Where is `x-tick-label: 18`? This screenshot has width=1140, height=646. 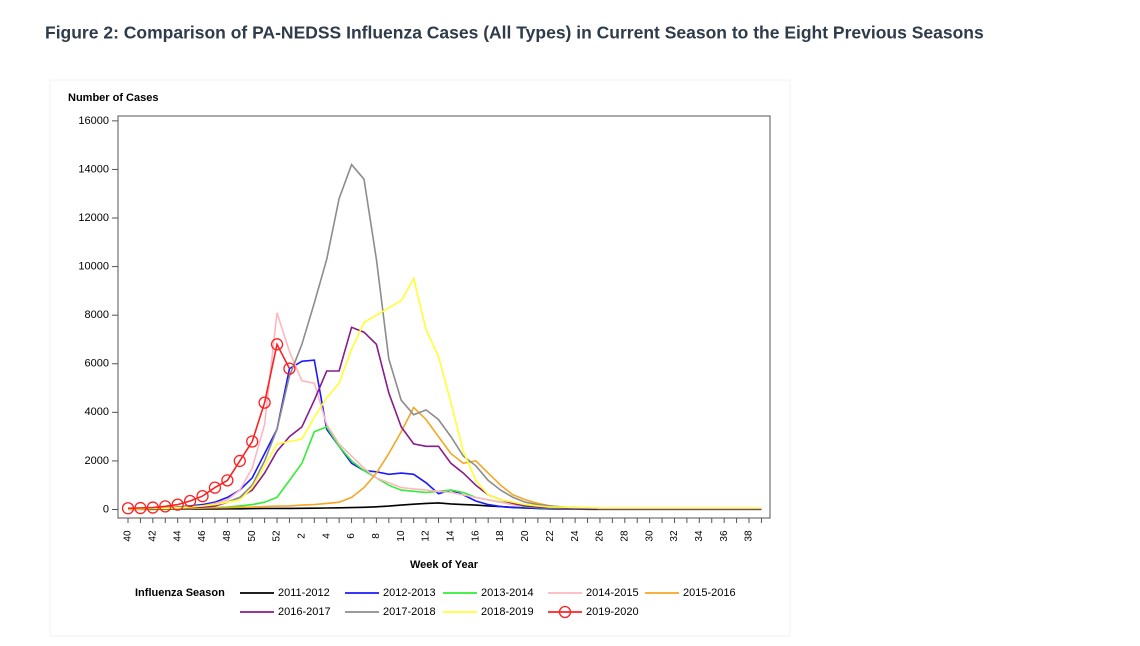
x-tick-label: 18 is located at coordinates (500, 536).